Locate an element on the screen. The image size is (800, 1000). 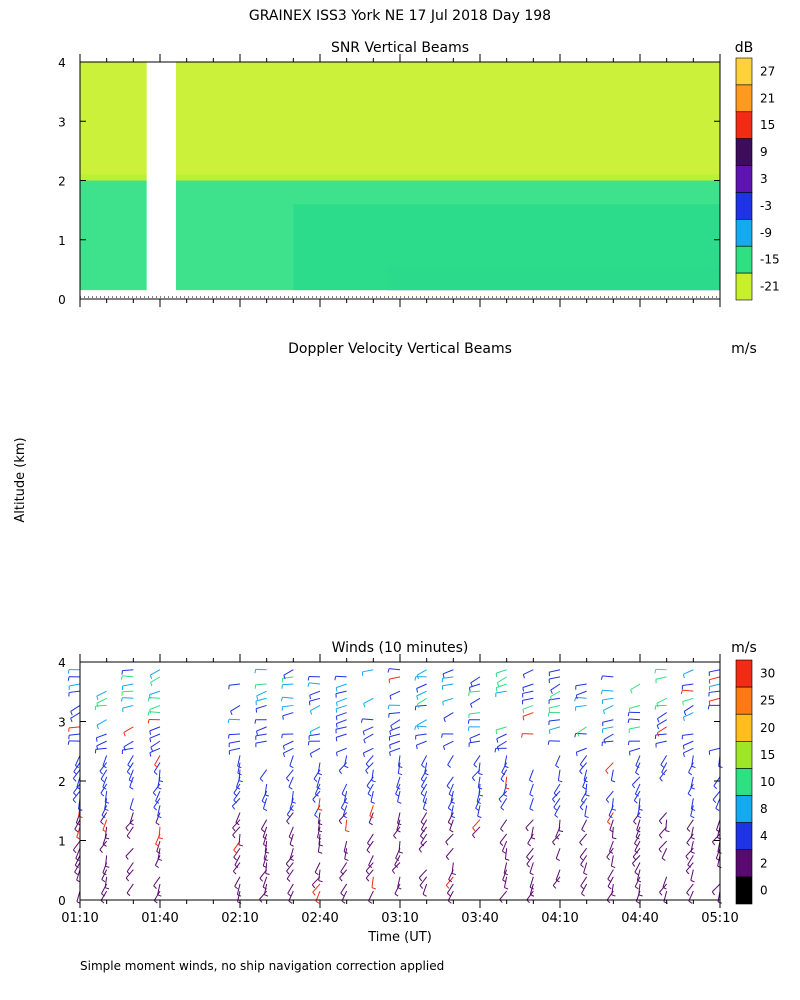
x-tick-label: 01:10 is located at coordinates (79, 918).